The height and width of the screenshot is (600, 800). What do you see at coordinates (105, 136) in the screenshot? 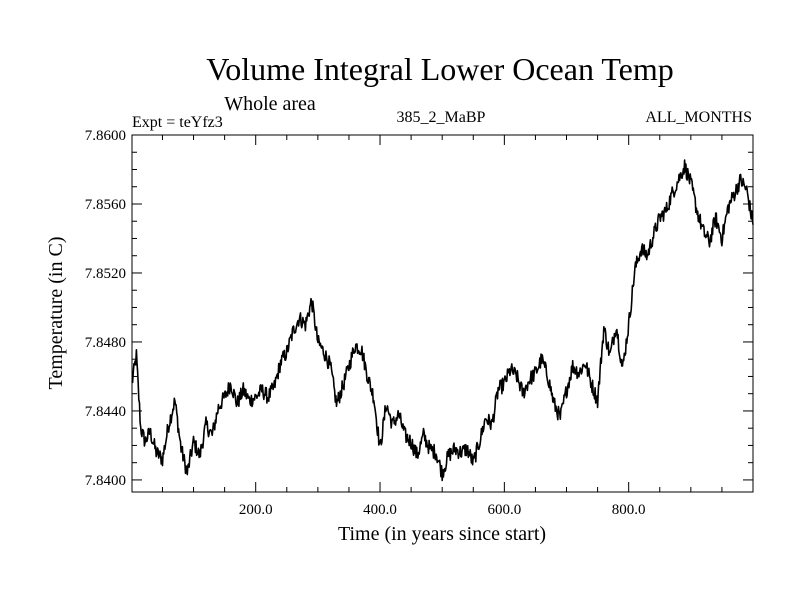
I see `y-tick-label: 7.8600` at bounding box center [105, 136].